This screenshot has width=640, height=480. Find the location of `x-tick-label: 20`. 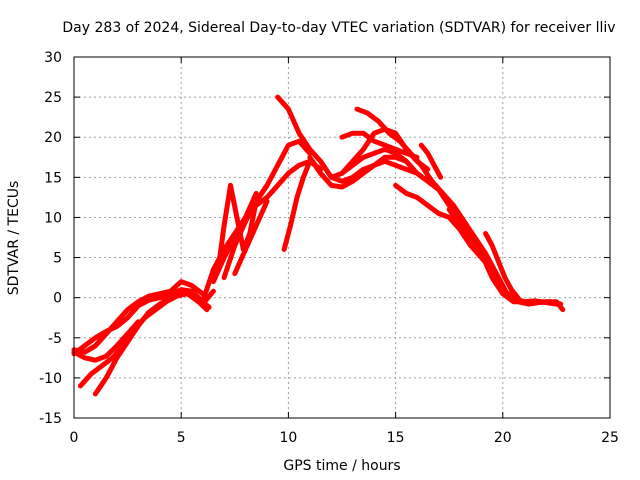

x-tick-label: 20 is located at coordinates (503, 438).